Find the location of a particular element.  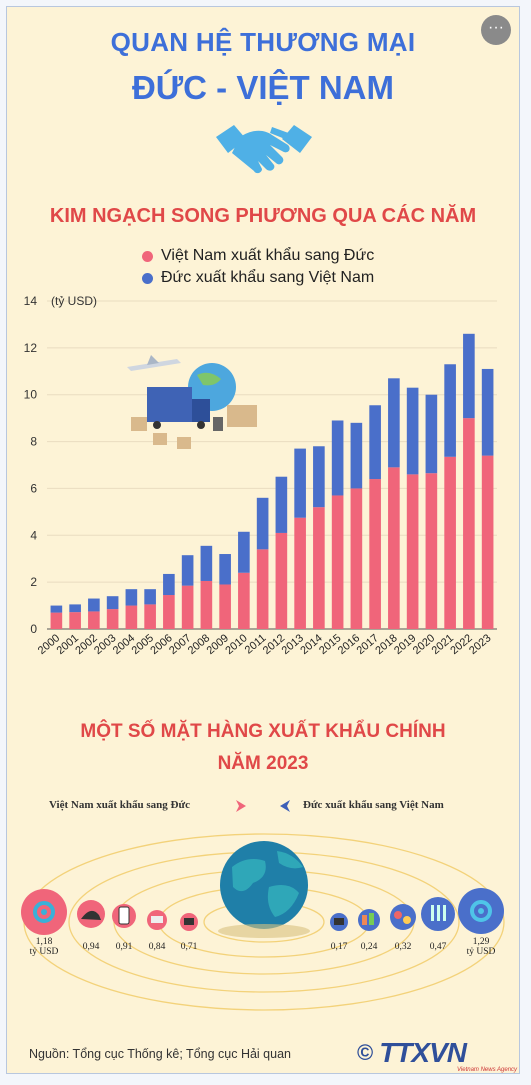

y-tick-label: 8 is located at coordinates (33, 442).